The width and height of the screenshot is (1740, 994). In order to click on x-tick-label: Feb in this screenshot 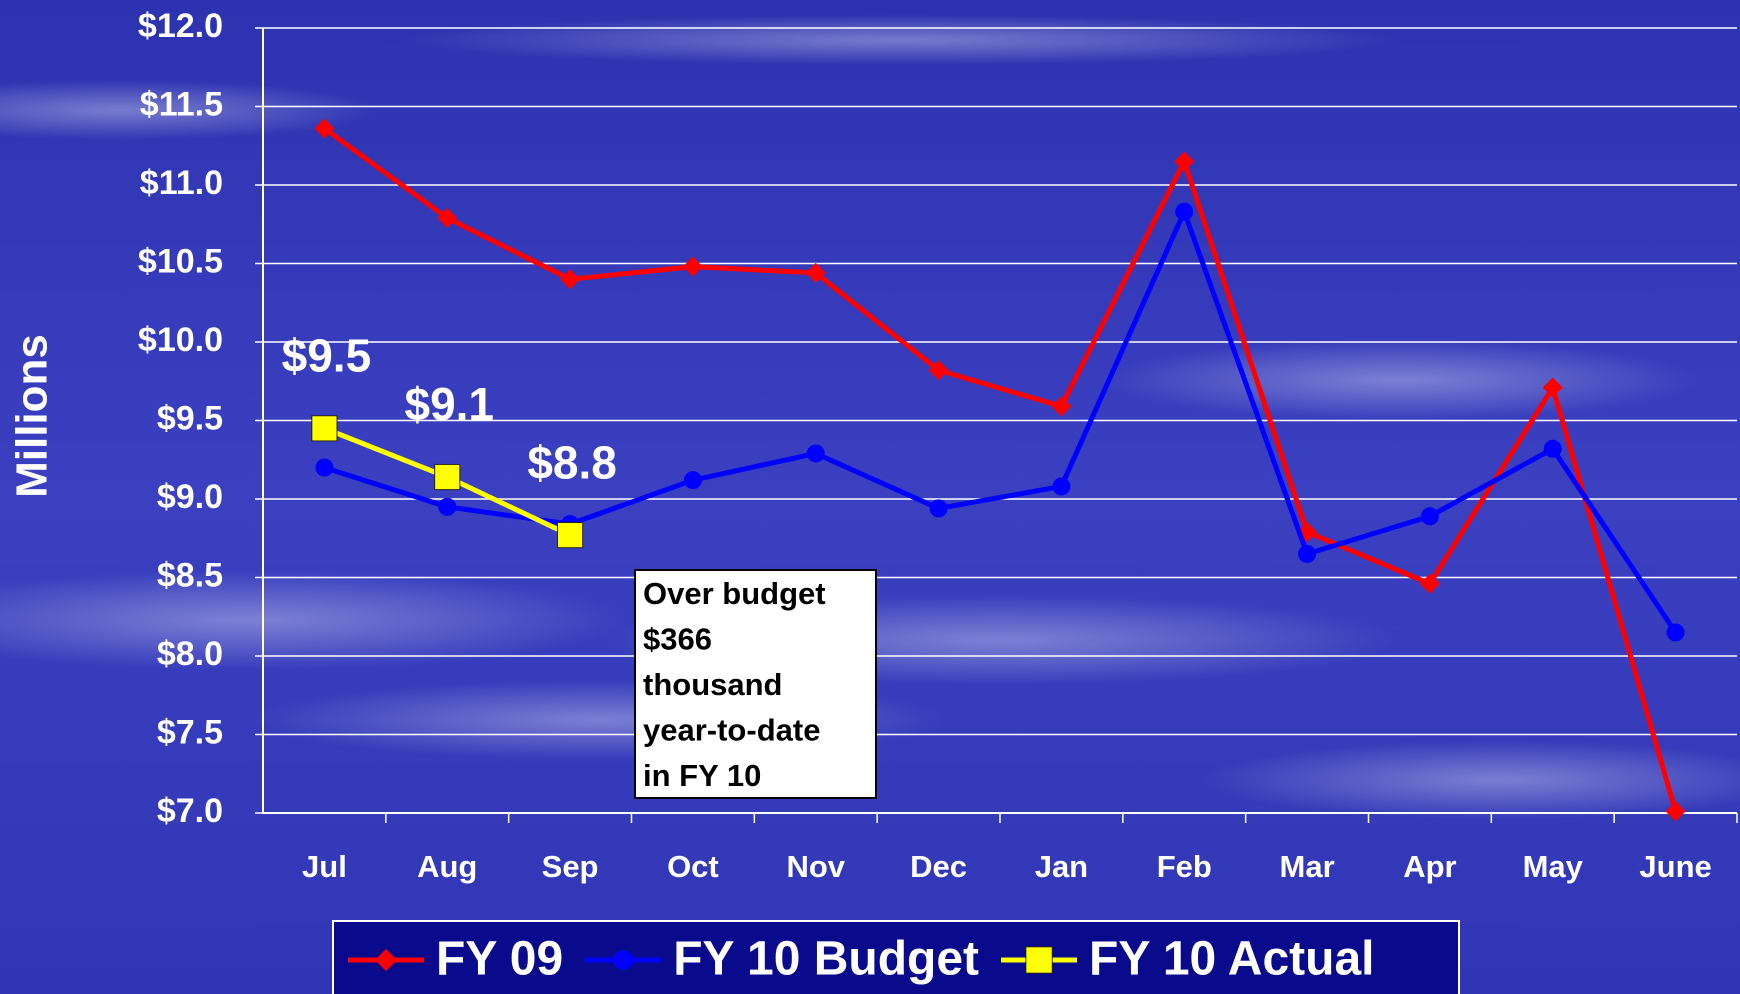, I will do `click(1184, 866)`.